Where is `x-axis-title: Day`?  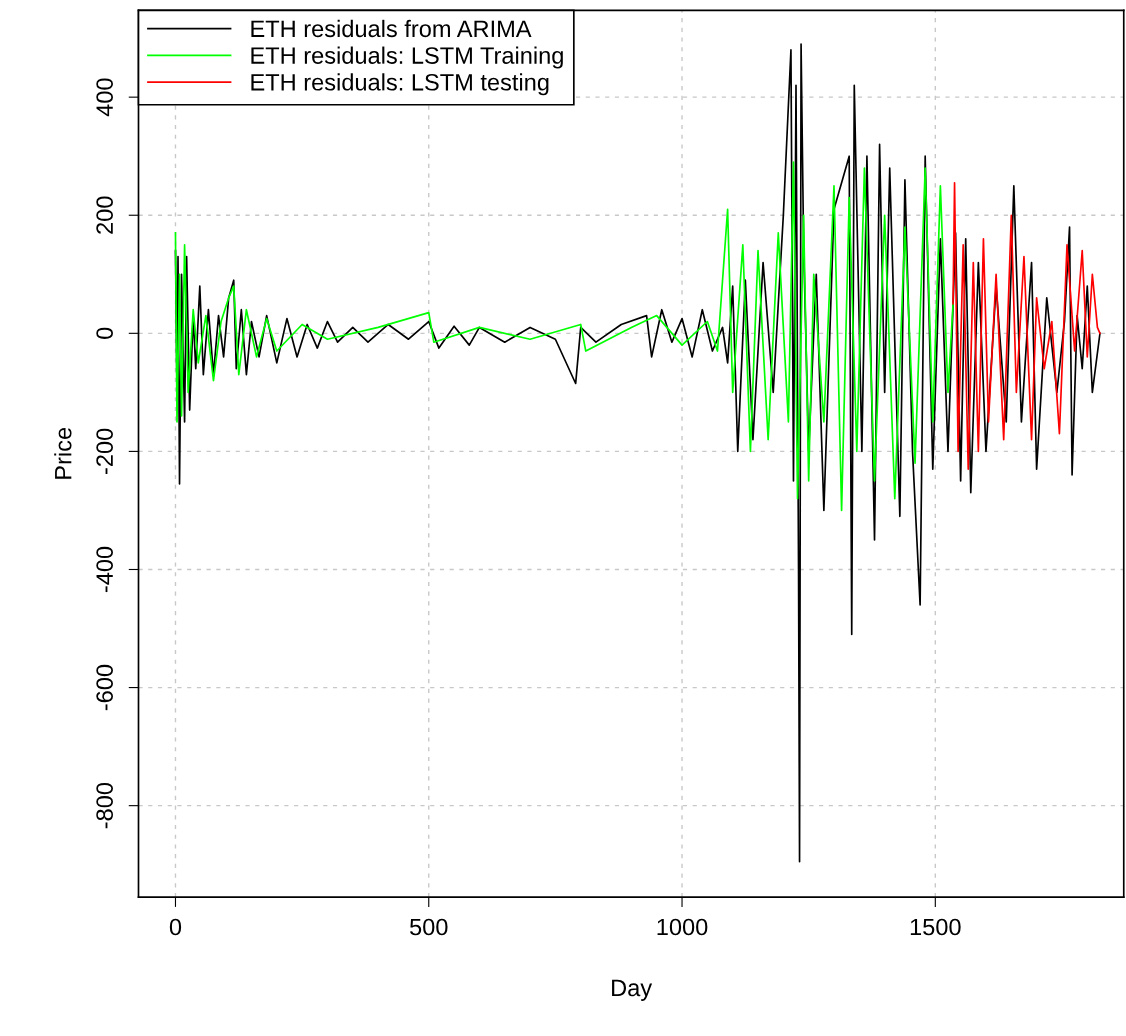 x-axis-title: Day is located at coordinates (632, 990).